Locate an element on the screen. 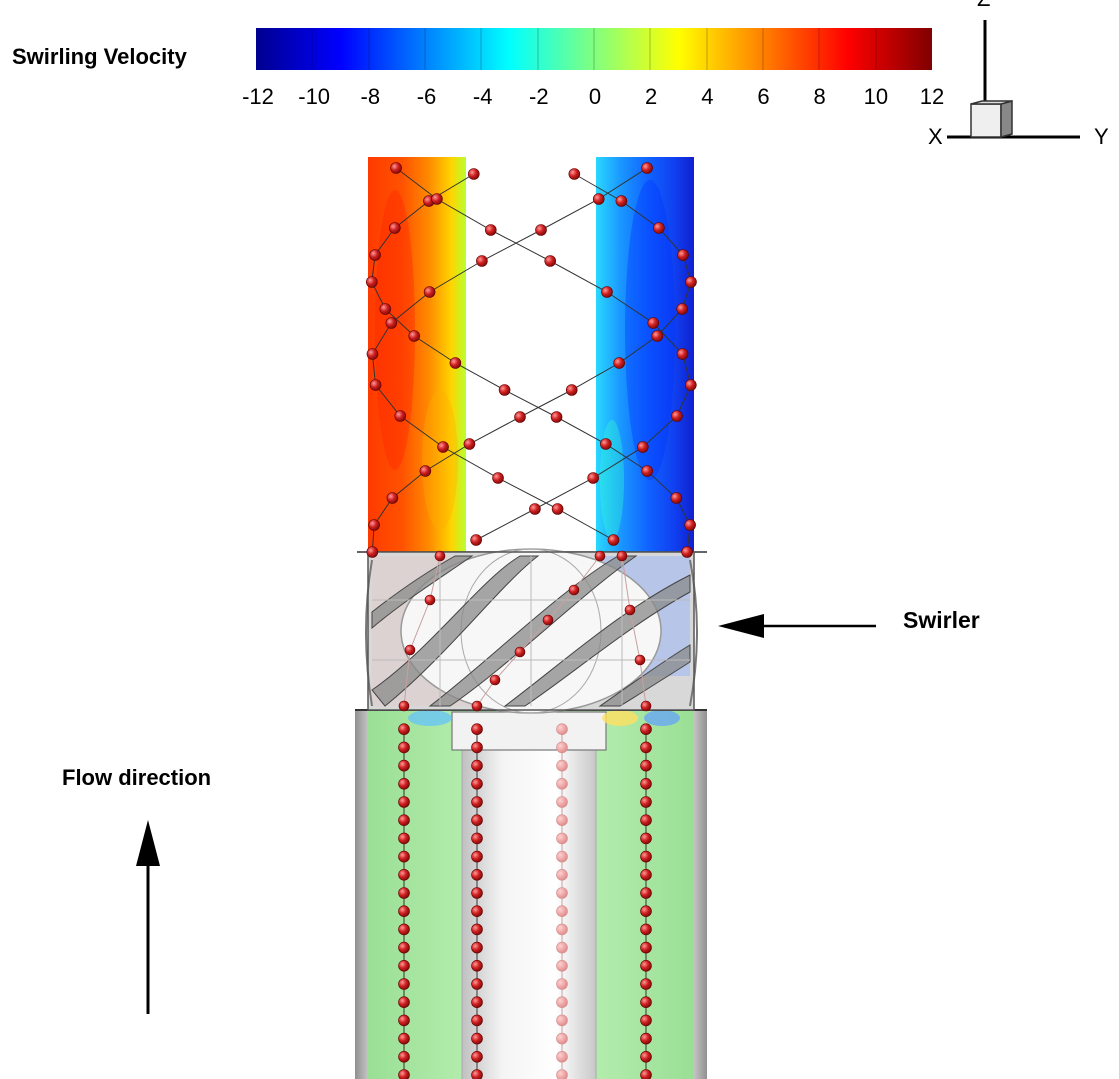 This screenshot has width=1119, height=1079. axis-triad is located at coordinates (1013, 79).